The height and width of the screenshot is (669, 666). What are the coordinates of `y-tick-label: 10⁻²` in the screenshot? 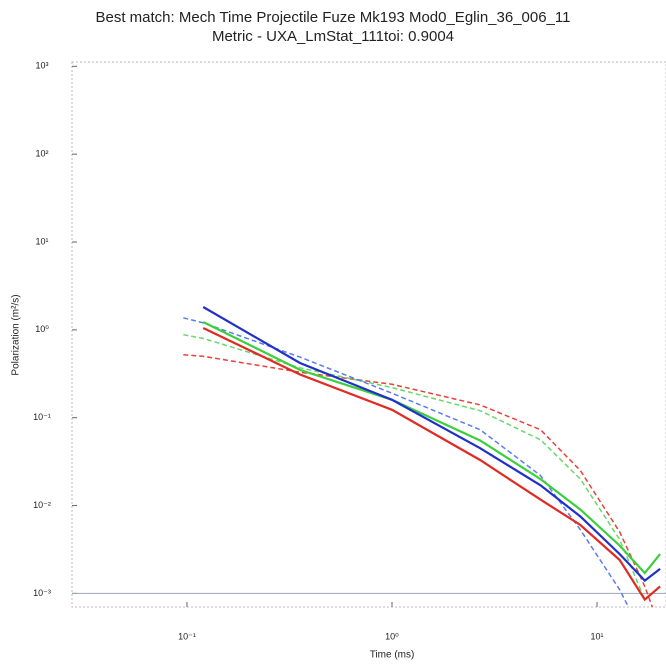 It's located at (42, 505).